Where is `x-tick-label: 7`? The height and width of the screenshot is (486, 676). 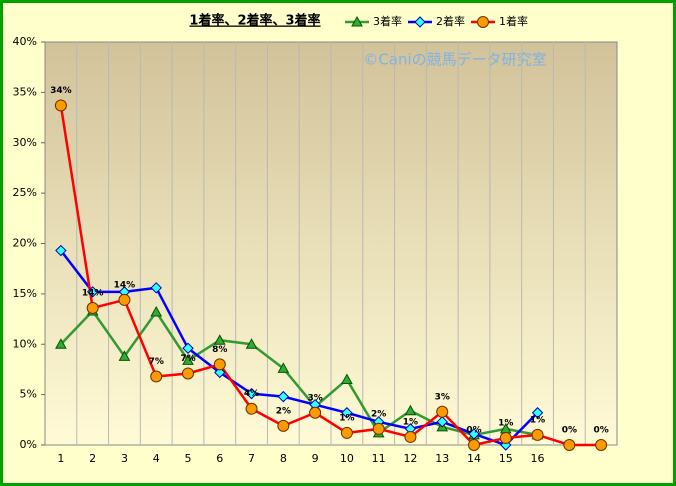 x-tick-label: 7 is located at coordinates (251, 458).